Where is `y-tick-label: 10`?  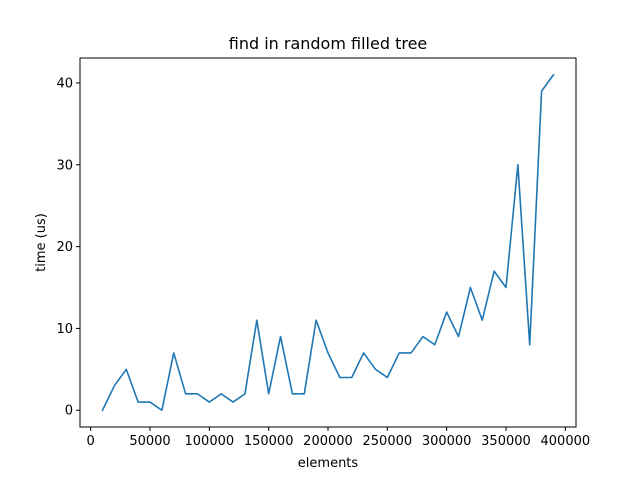
y-tick-label: 10 is located at coordinates (64, 329).